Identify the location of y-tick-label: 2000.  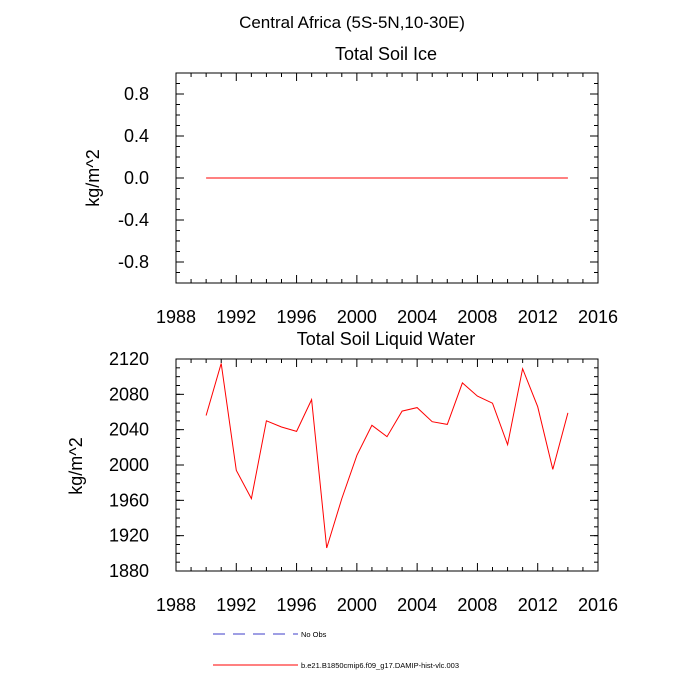
(129, 465).